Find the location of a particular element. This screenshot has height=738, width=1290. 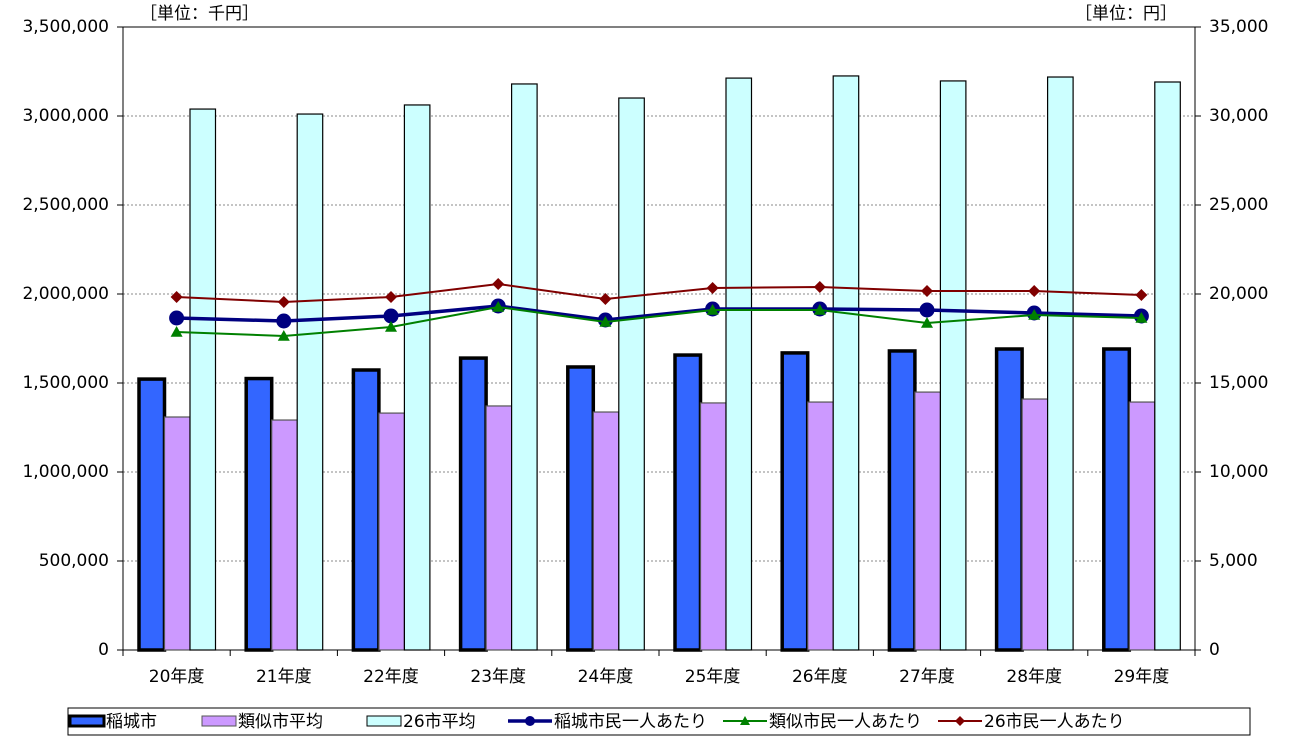

y-tick-label: 1,000,000 is located at coordinates (65, 472).